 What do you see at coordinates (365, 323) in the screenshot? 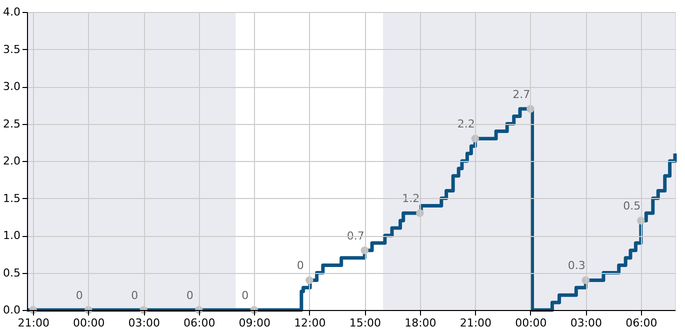
I see `x-tick-label: 15:00` at bounding box center [365, 323].